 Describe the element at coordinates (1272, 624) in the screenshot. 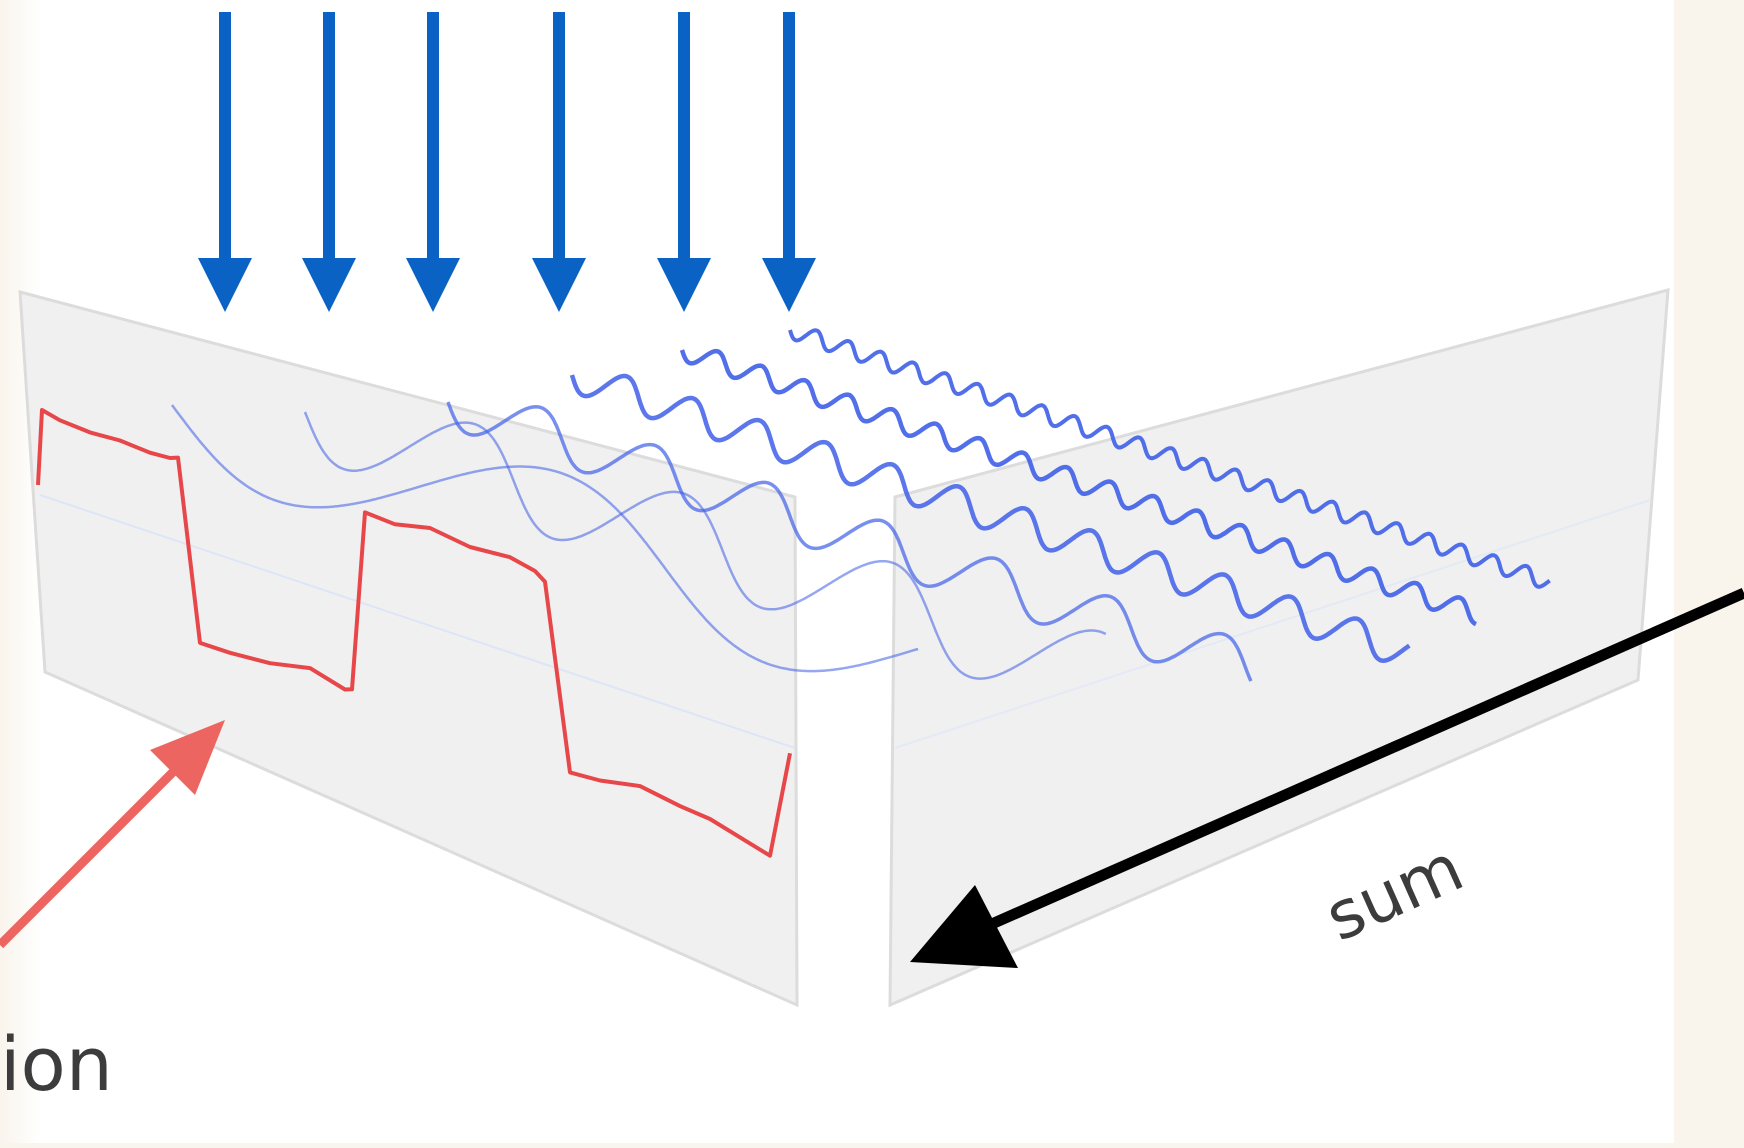

I see `frequency-domain-axis` at that location.